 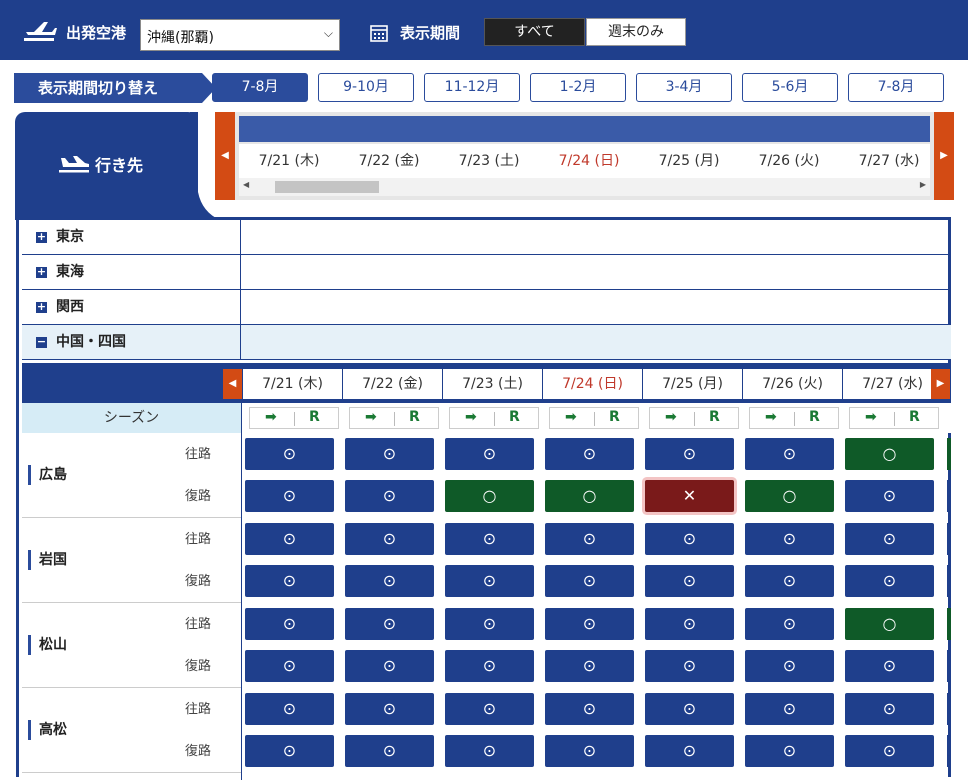 What do you see at coordinates (896, 87) in the screenshot?
I see `period-tab-jul-aug-next: 7-8月` at bounding box center [896, 87].